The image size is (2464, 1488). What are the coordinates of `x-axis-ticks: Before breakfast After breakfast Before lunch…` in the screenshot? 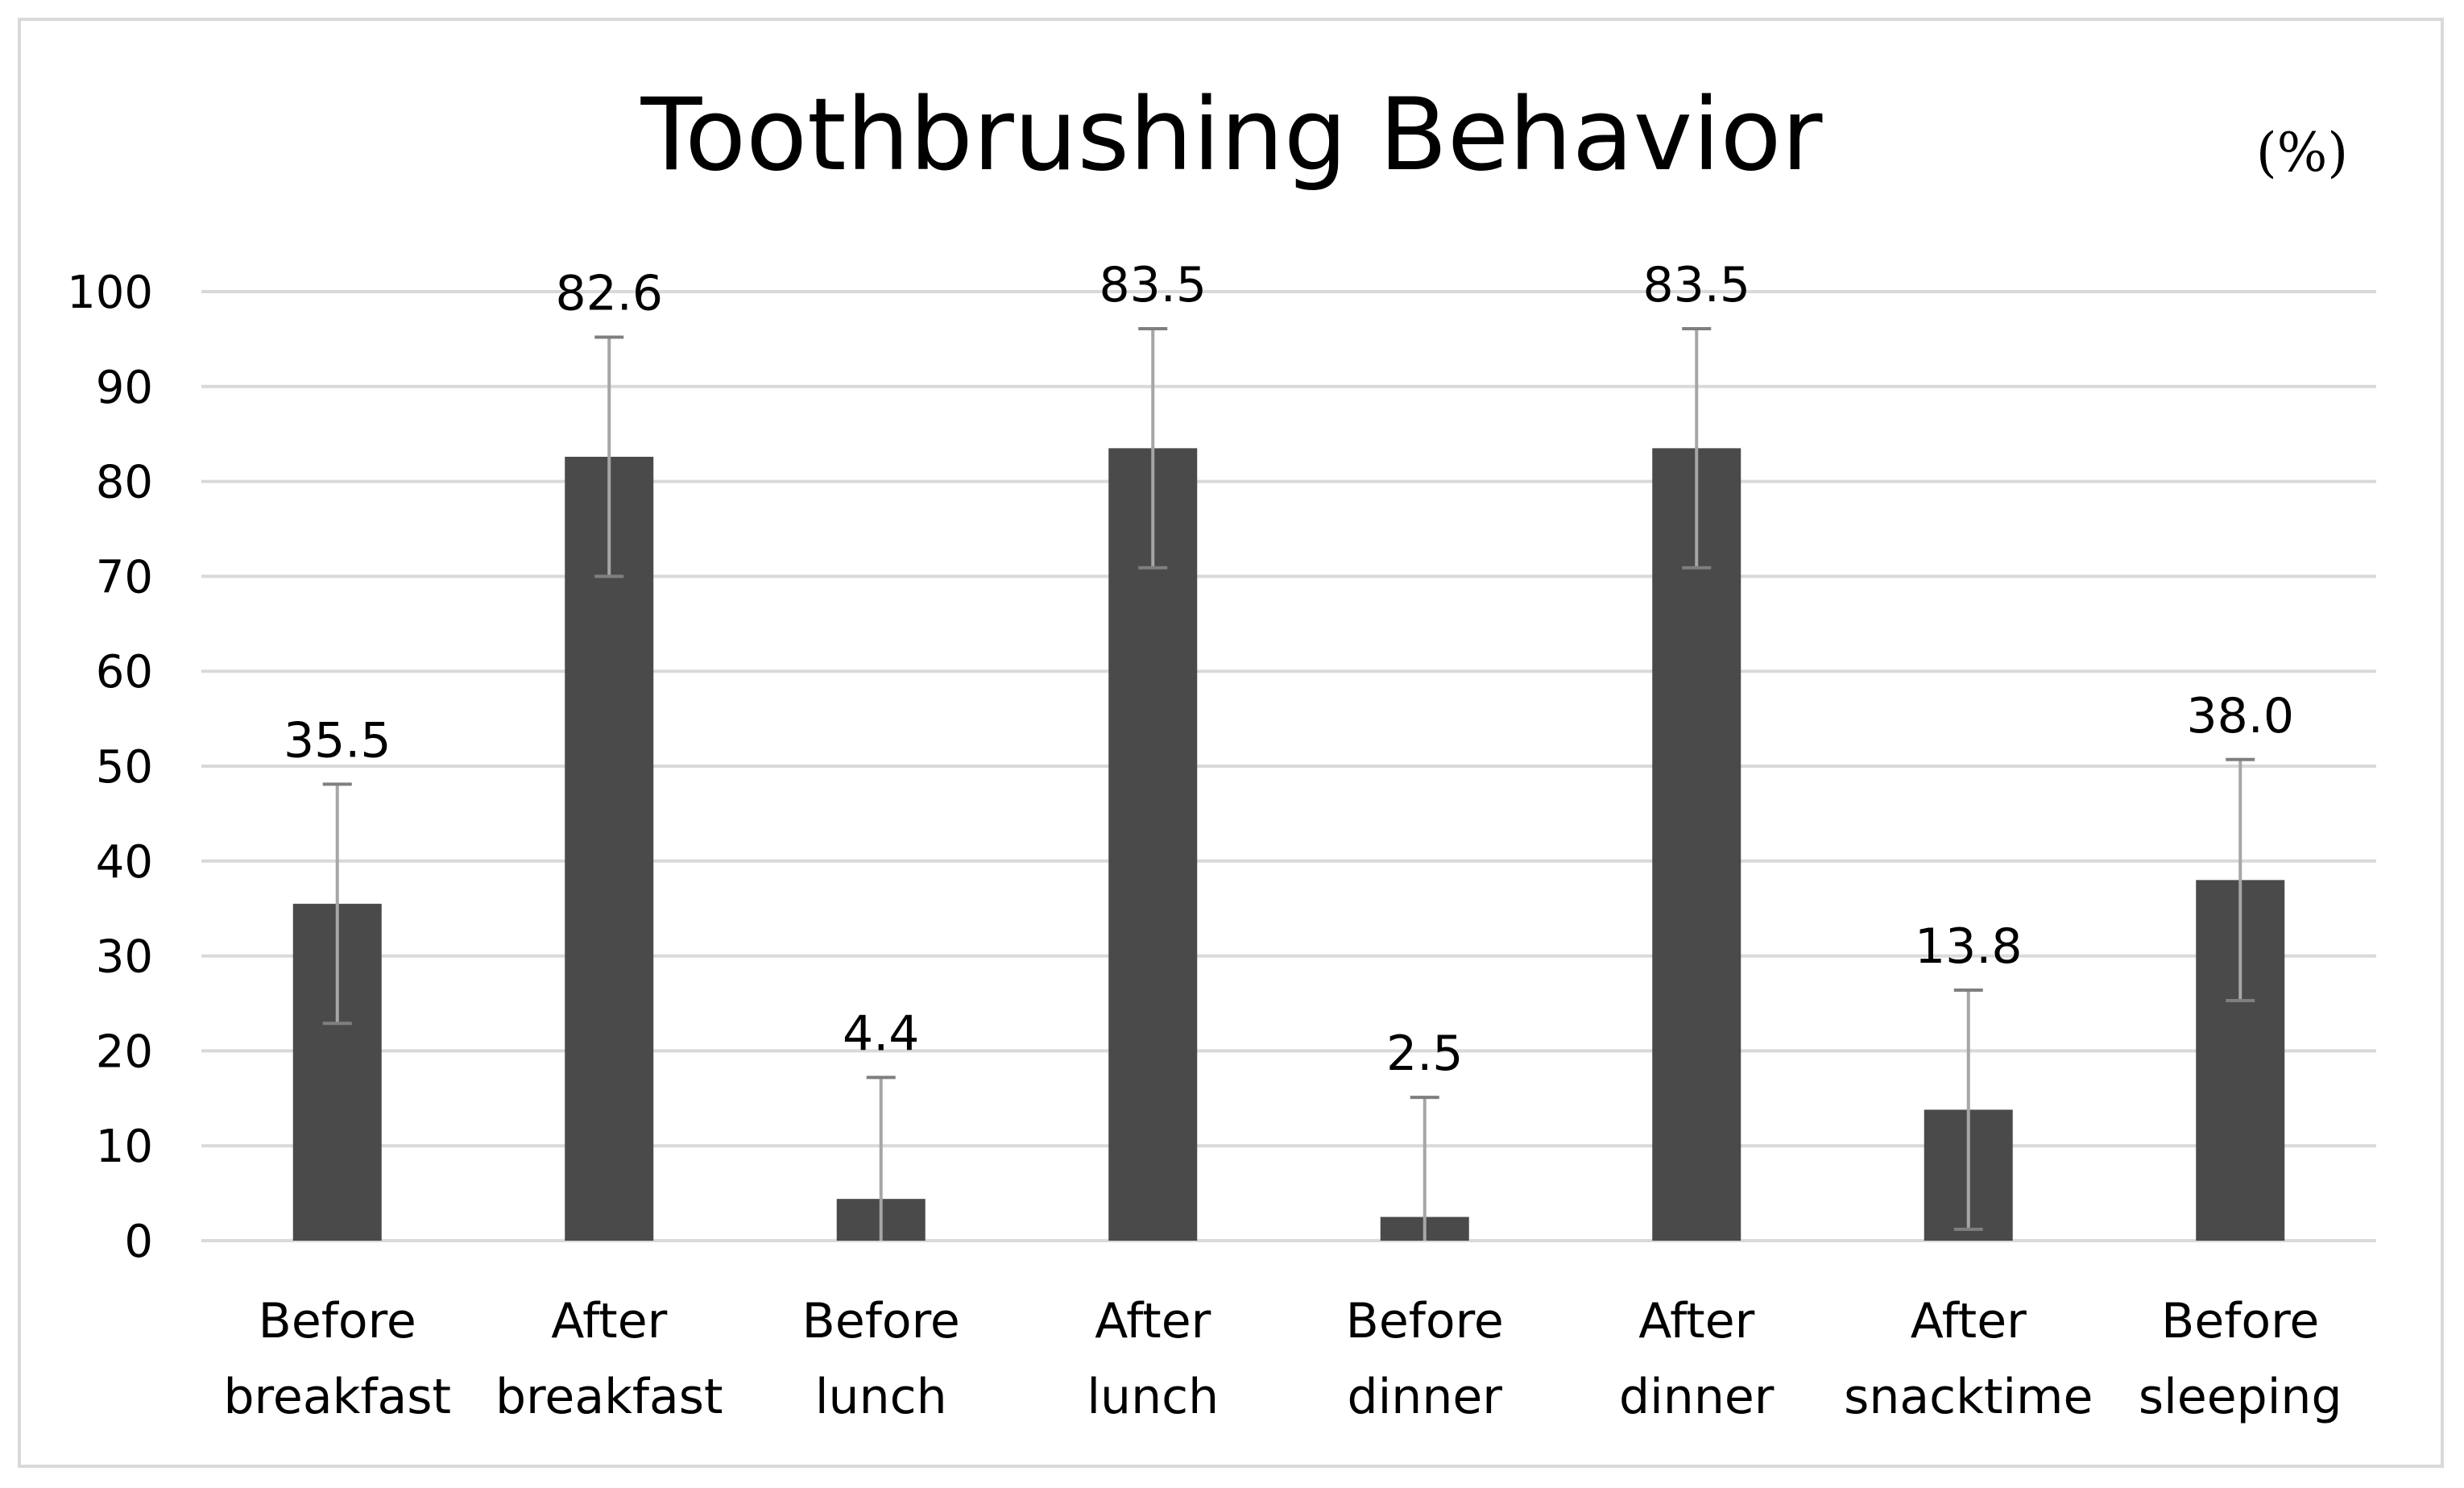 It's located at (1282, 1359).